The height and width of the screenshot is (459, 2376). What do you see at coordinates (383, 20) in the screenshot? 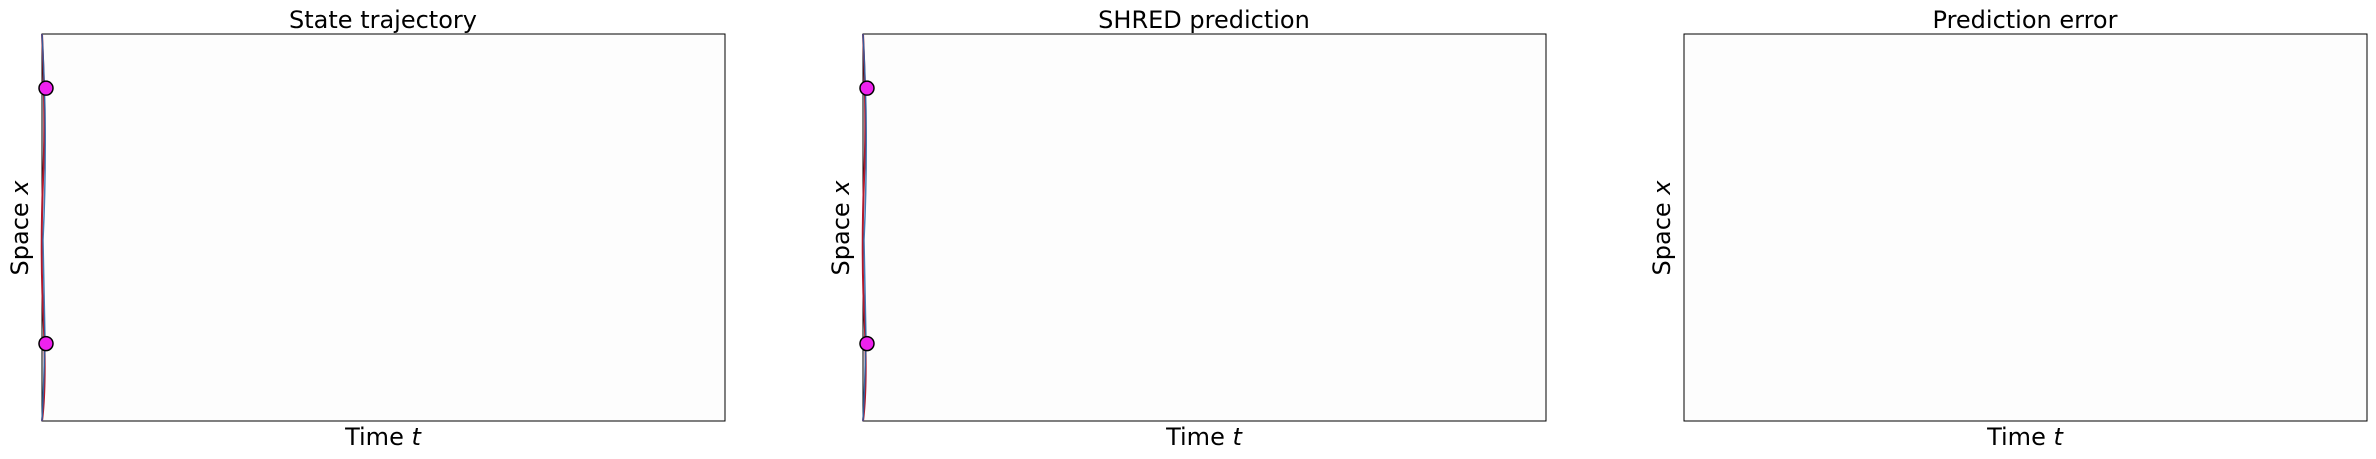
I see `panel-title: State trajectory` at bounding box center [383, 20].